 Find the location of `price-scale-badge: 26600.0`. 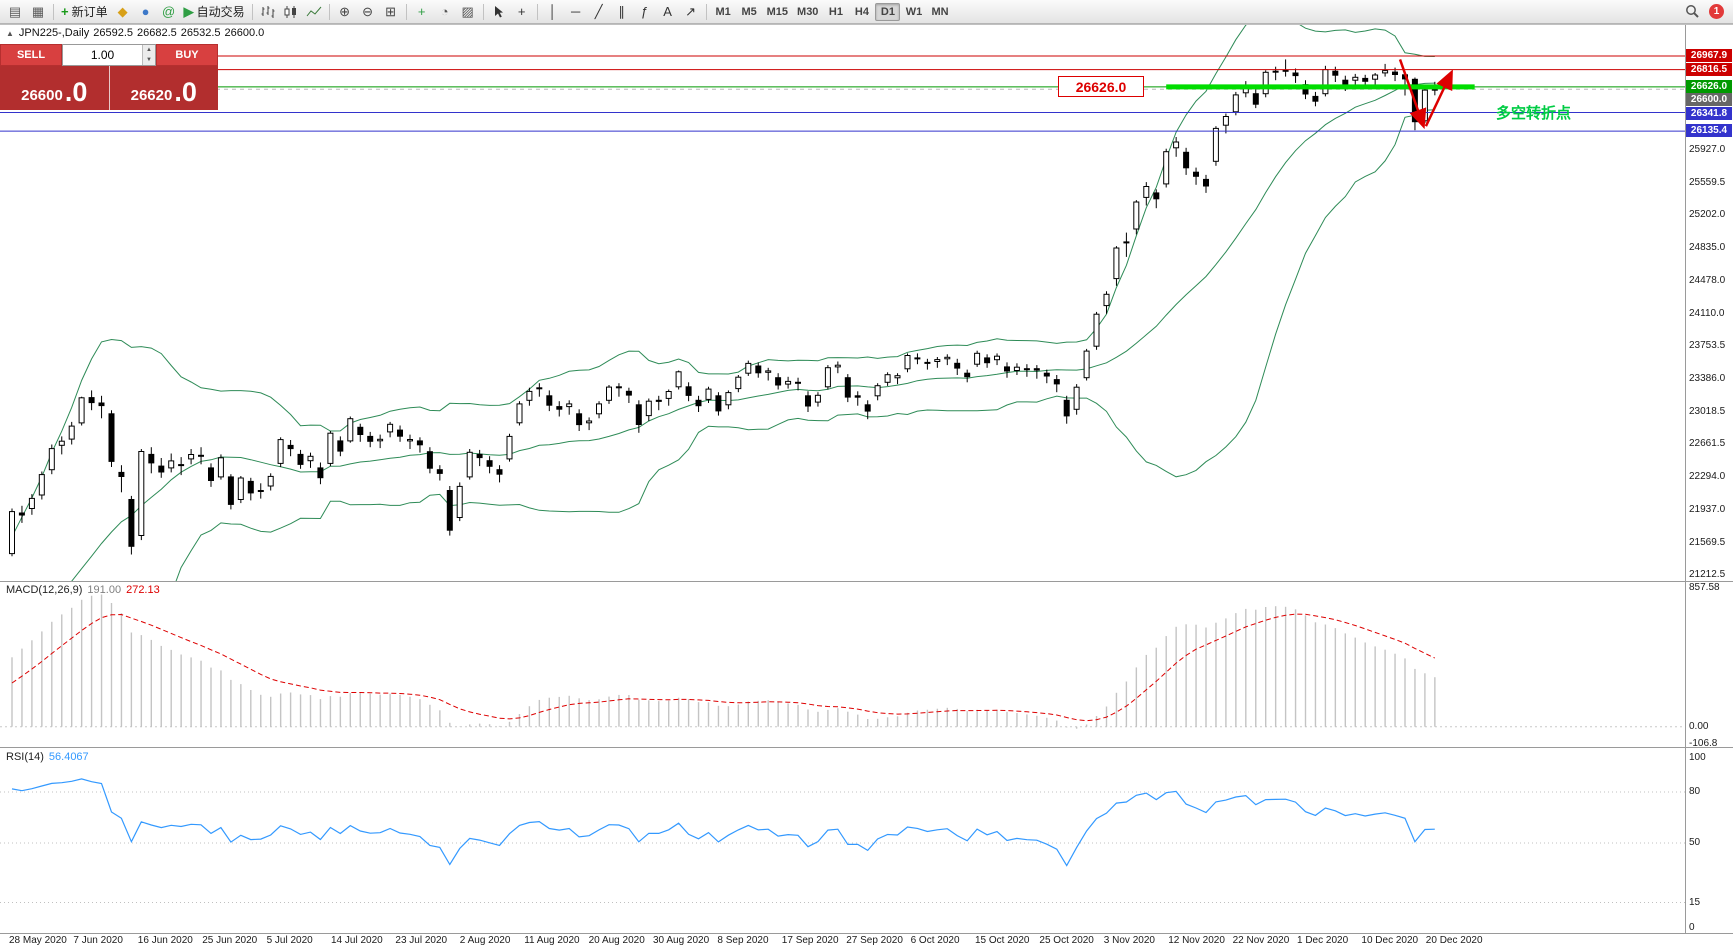

price-scale-badge: 26600.0 is located at coordinates (1709, 100).